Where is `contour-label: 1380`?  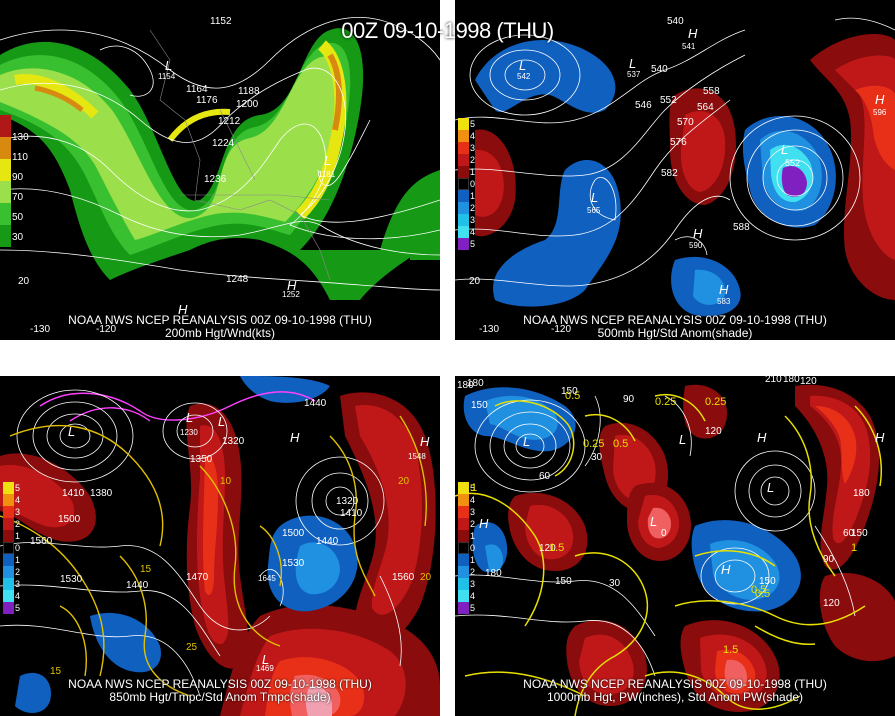 contour-label: 1380 is located at coordinates (101, 493).